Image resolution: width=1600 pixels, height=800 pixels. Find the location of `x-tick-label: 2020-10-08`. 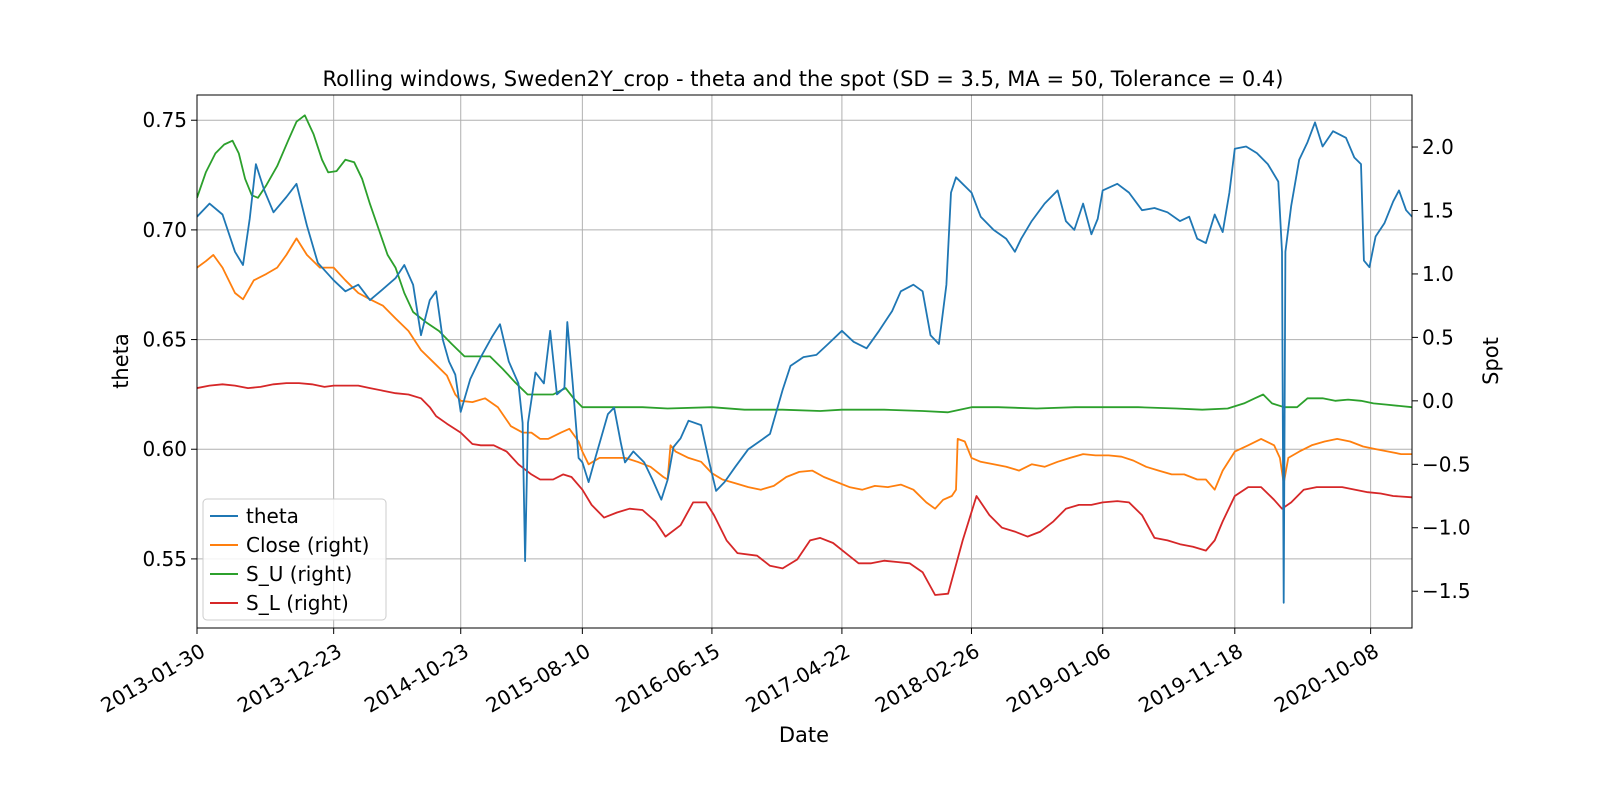

x-tick-label: 2020-10-08 is located at coordinates (1326, 678).